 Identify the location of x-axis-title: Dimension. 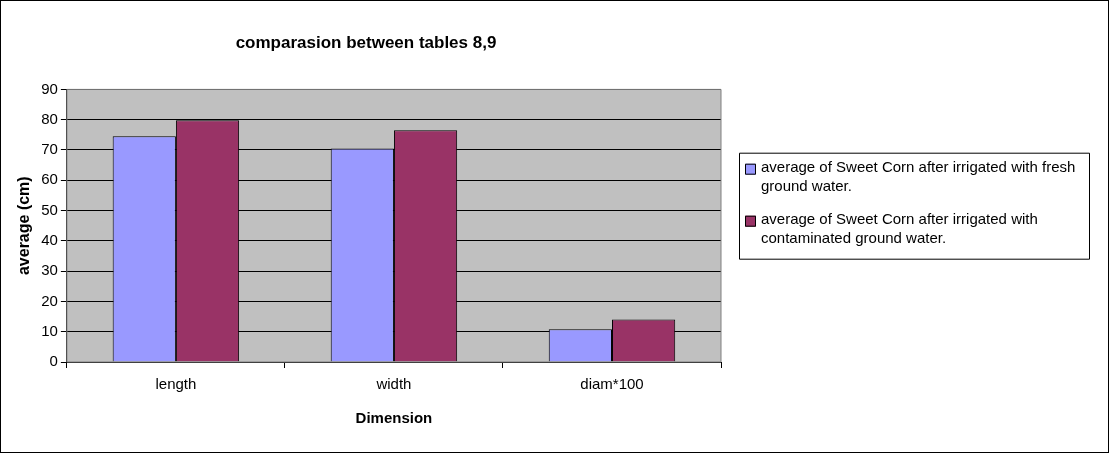
(394, 418).